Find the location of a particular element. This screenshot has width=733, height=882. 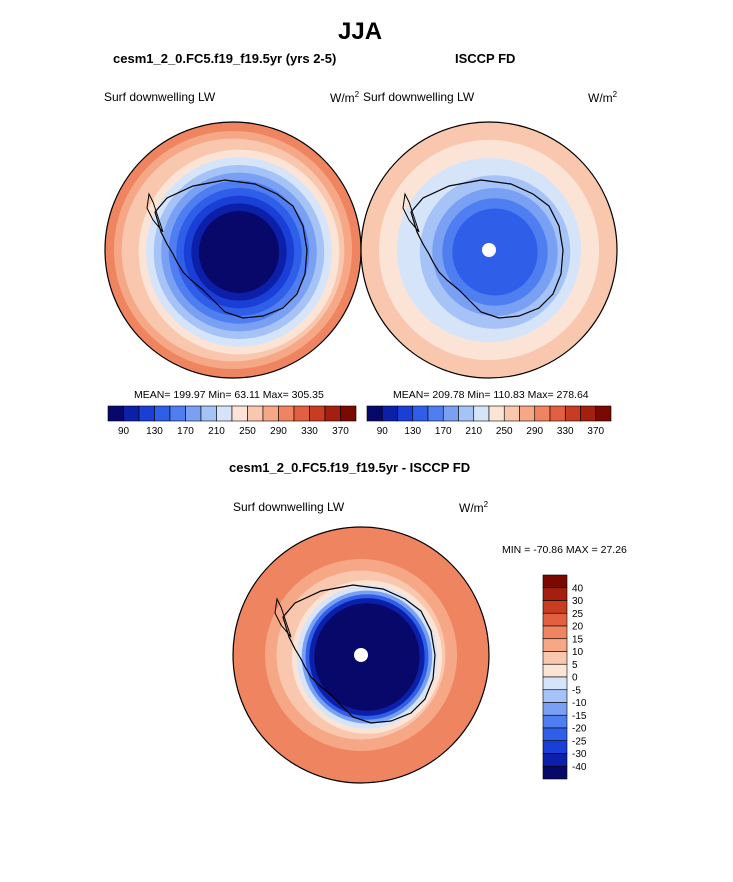

diff-stats: MIN = -70.86 MAX = 27.26 is located at coordinates (564, 550).